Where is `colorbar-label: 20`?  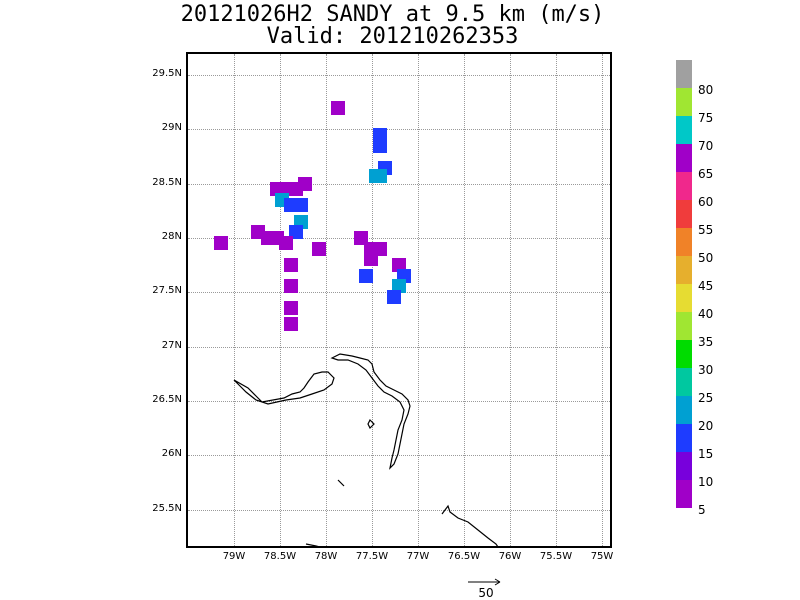
colorbar-label: 20 is located at coordinates (706, 426).